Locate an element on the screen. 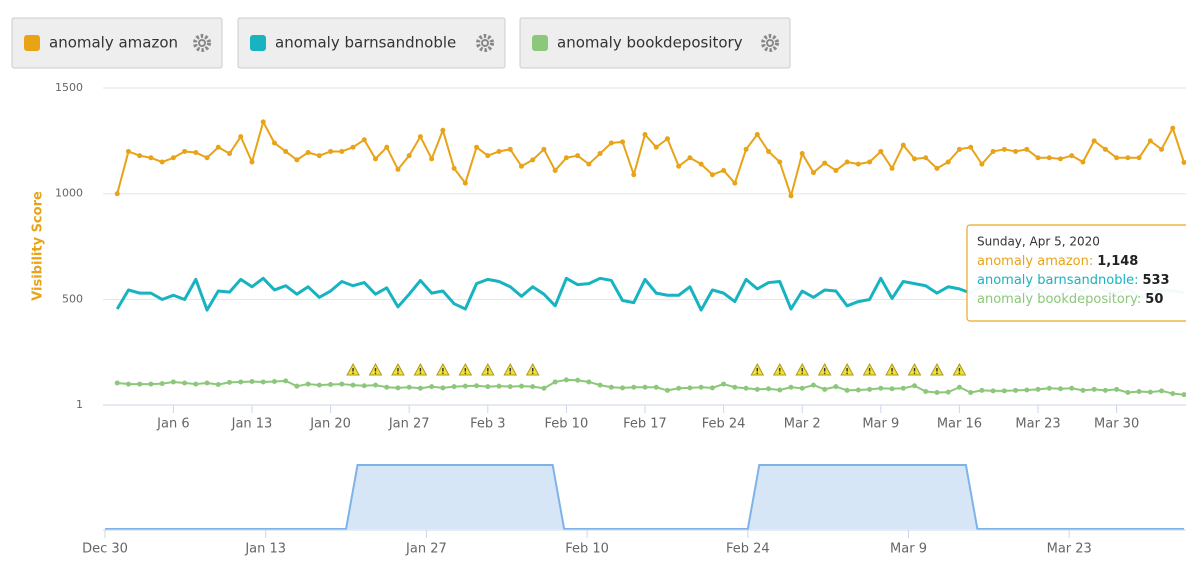  x-tick-label: Jan 27 is located at coordinates (409, 424).